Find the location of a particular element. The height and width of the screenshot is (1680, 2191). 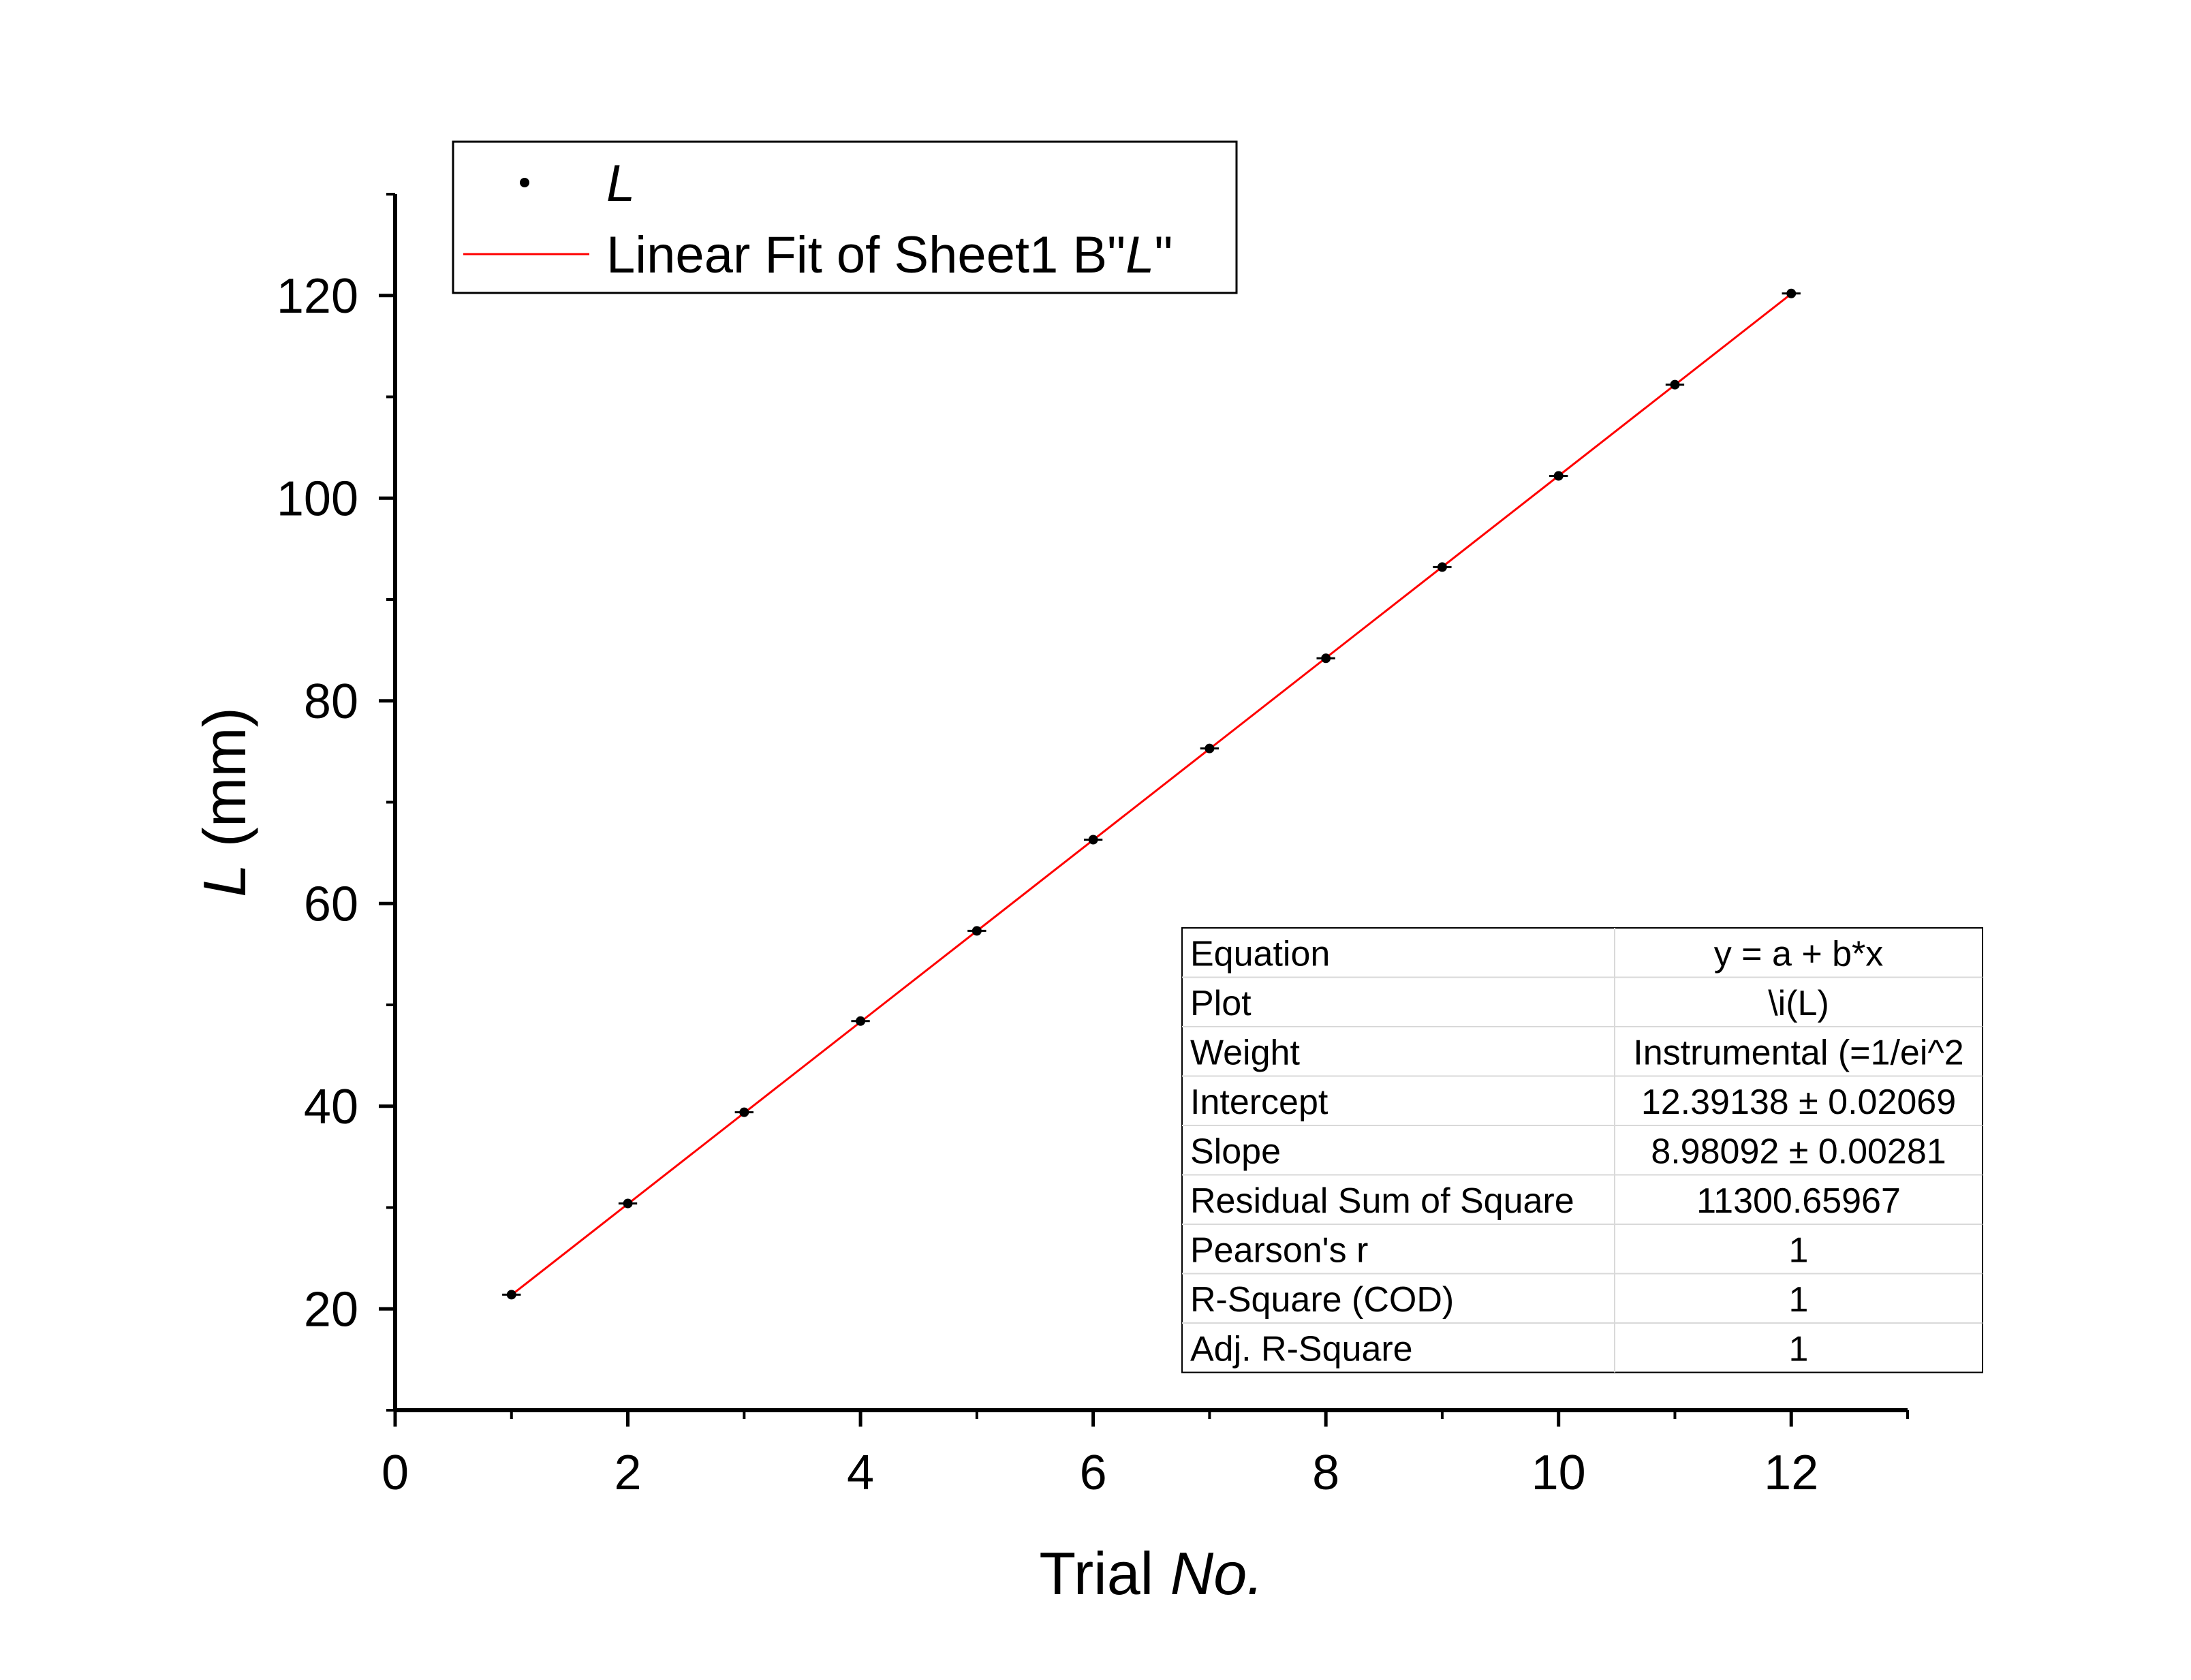

legend: L Linear Fit of Sheet1 B"L" is located at coordinates (845, 217).